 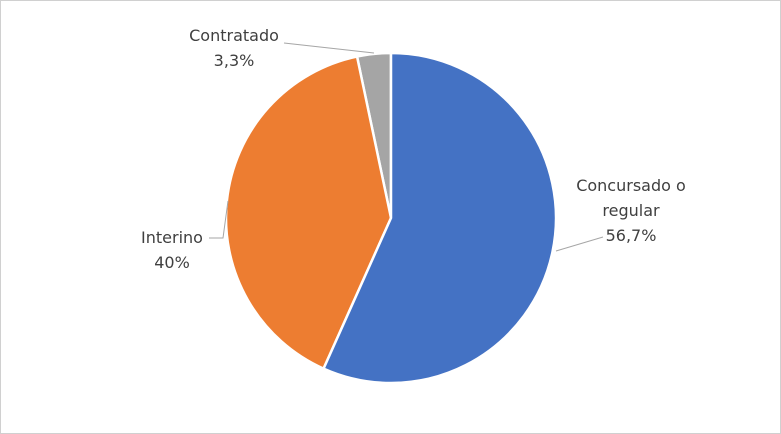 I want to click on category-label: Concursado o regular, so click(x=631, y=198).